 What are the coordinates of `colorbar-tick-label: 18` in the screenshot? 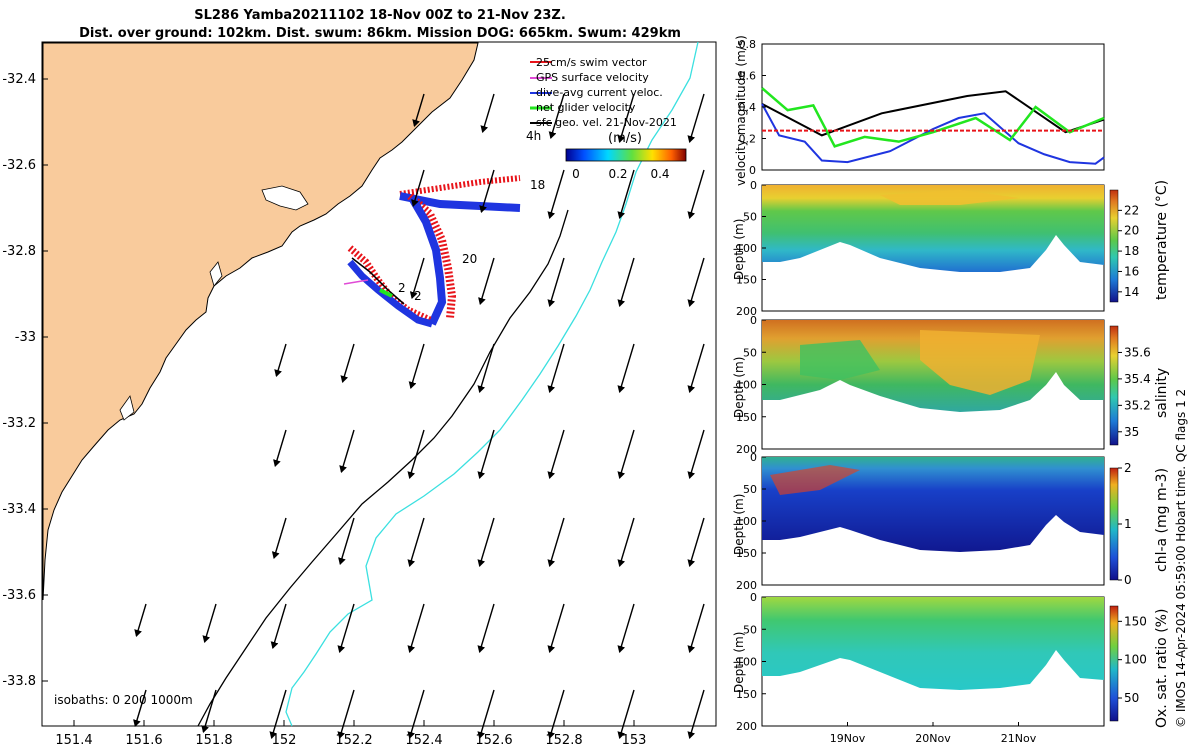 It's located at (1131, 251).